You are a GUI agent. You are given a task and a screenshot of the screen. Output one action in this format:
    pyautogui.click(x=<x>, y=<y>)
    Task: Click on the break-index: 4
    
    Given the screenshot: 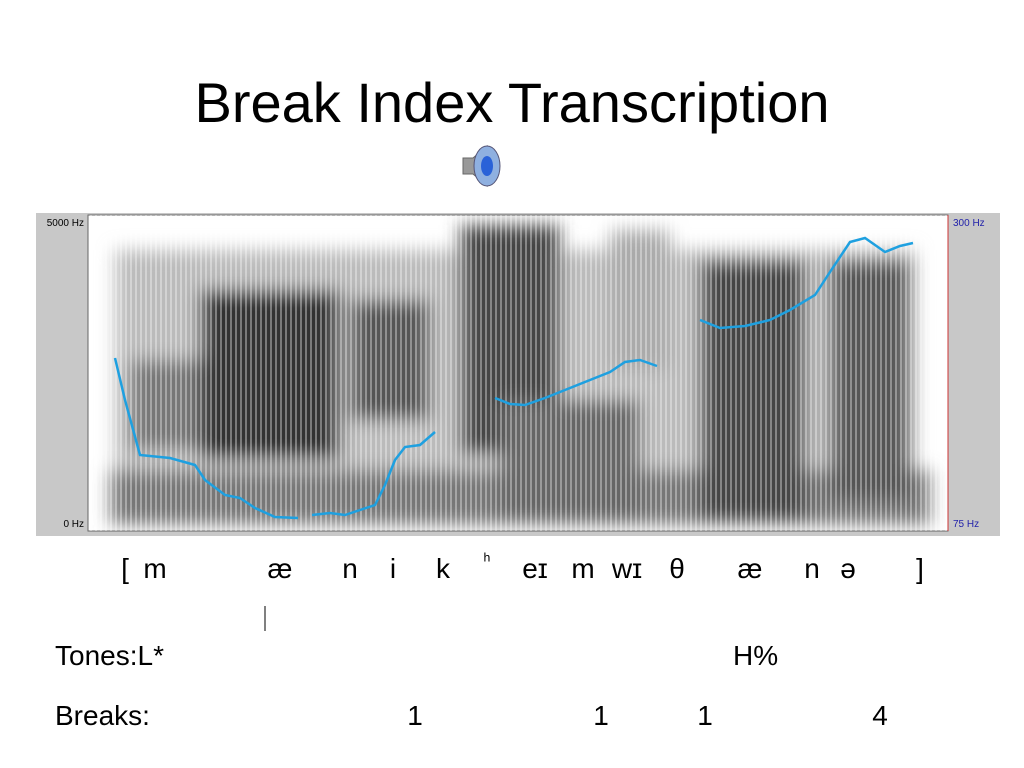 What is the action you would take?
    pyautogui.click(x=880, y=715)
    